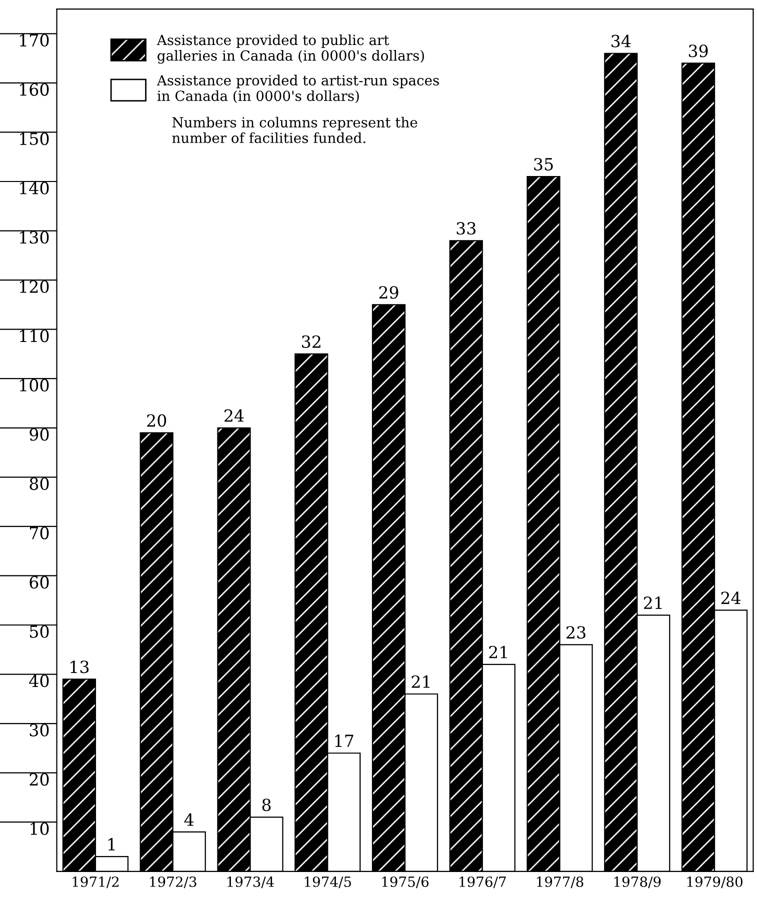 The image size is (757, 903). I want to click on y-tick-label: 110, so click(34, 336).